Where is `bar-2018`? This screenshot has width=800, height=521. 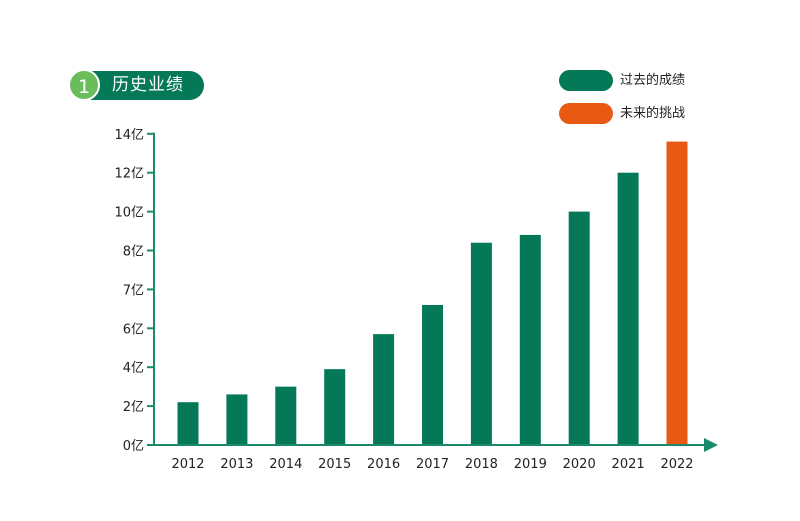 bar-2018 is located at coordinates (481, 343).